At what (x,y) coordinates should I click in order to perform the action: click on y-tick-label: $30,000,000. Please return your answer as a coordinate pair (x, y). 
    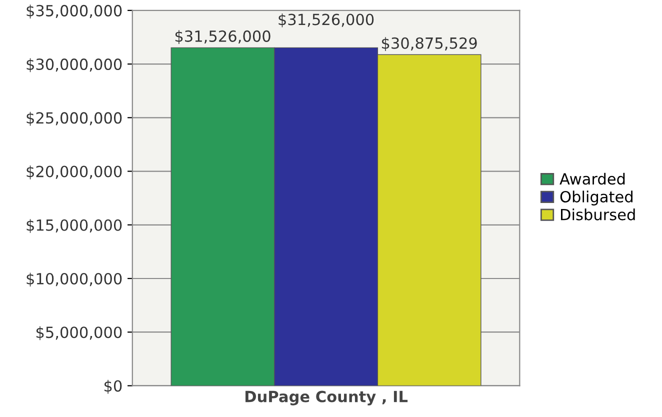
    Looking at the image, I should click on (74, 65).